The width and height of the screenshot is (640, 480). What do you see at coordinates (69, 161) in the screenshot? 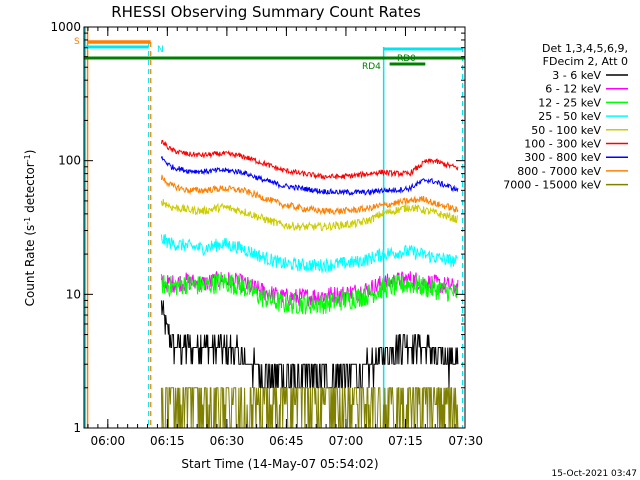
I see `y-tick-label: 100` at bounding box center [69, 161].